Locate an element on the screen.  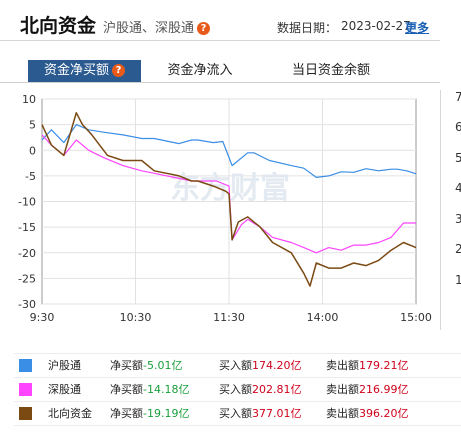
legend-row-northbound: 北向资金 净买额-19.19亿 买入额377.01亿 卖出额396.20亿 is located at coordinates (227, 414).